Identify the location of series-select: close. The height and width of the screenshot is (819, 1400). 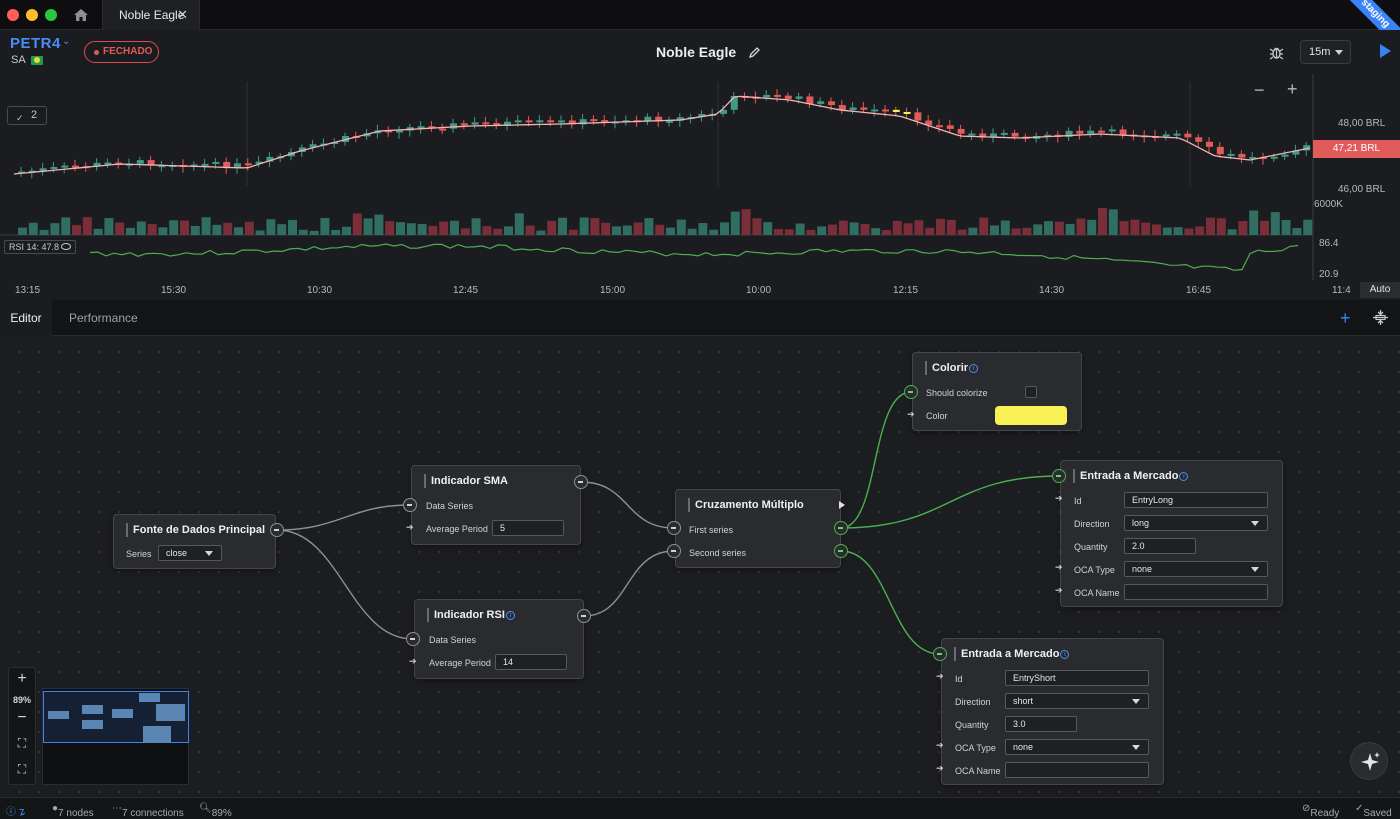
(190, 553).